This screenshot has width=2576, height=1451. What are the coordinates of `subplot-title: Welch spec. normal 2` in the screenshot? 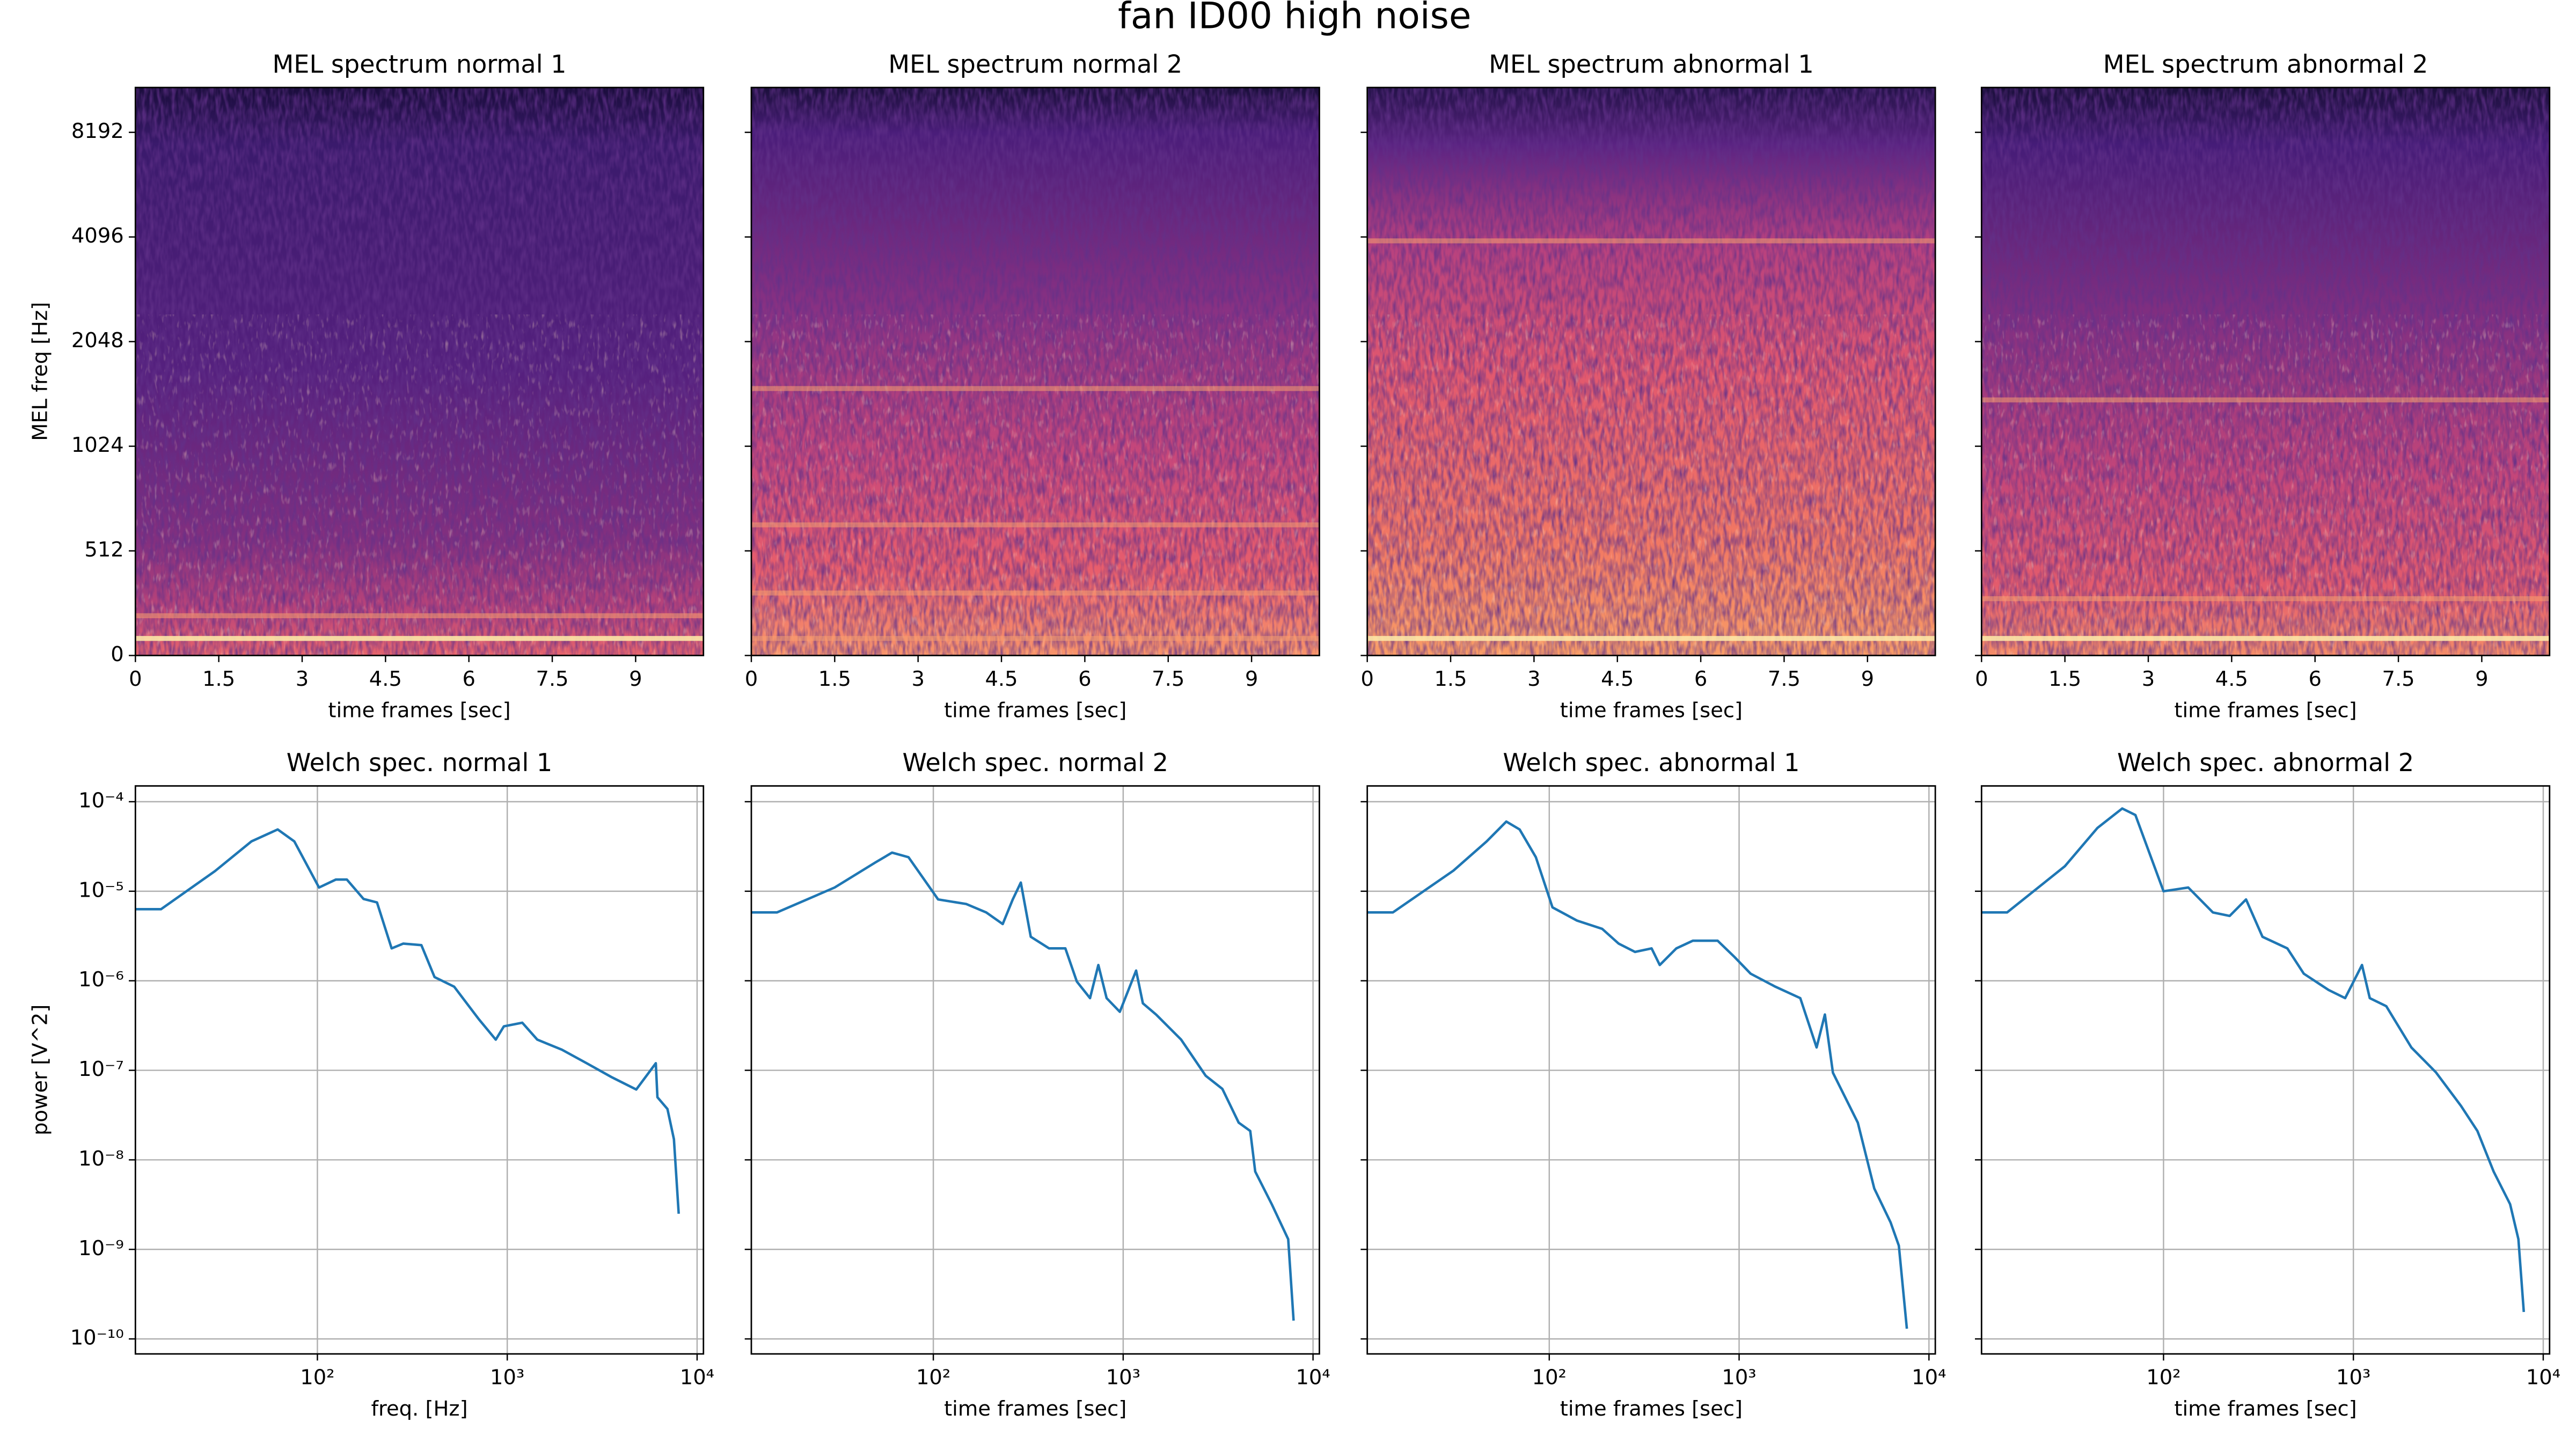 It's located at (1035, 762).